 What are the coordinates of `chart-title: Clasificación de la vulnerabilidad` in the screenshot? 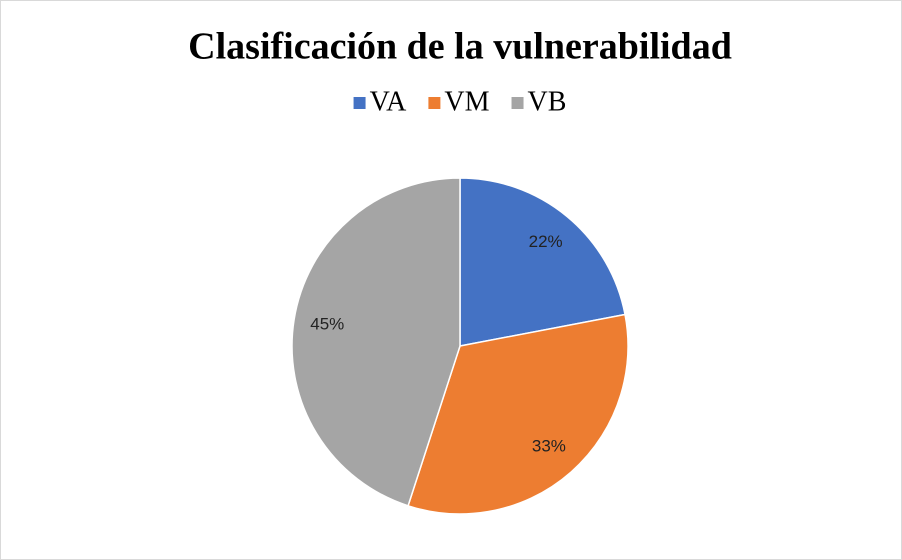 It's located at (460, 47).